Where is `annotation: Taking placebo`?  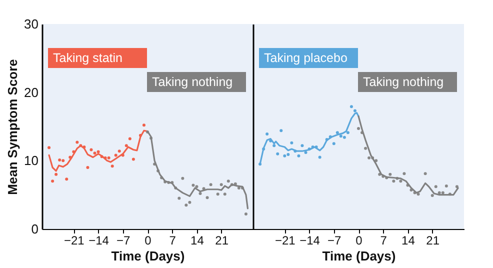
annotation: Taking placebo is located at coordinates (306, 58).